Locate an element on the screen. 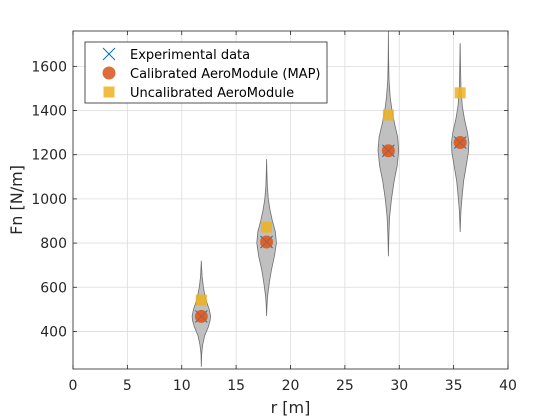  x-tick-label: 30 is located at coordinates (399, 386).